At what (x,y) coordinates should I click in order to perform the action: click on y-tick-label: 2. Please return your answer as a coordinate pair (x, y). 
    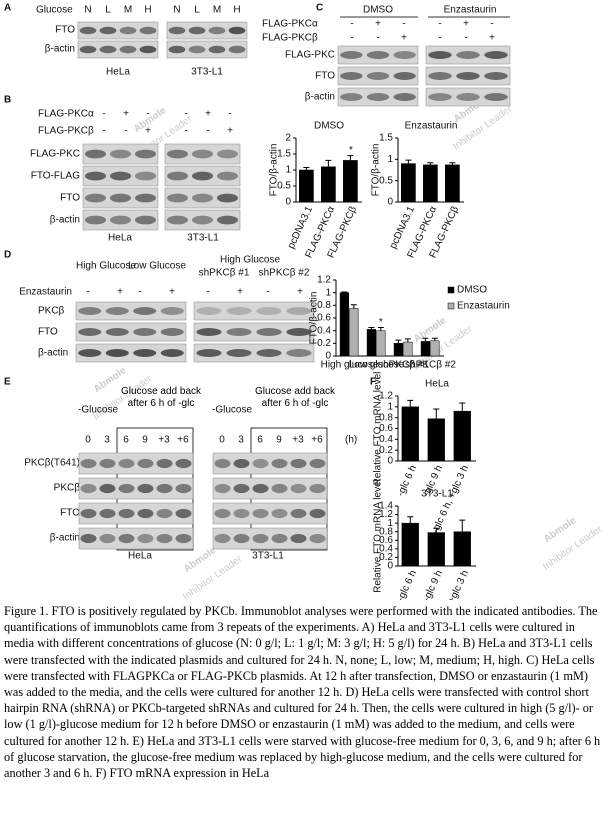
    Looking at the image, I should click on (288, 138).